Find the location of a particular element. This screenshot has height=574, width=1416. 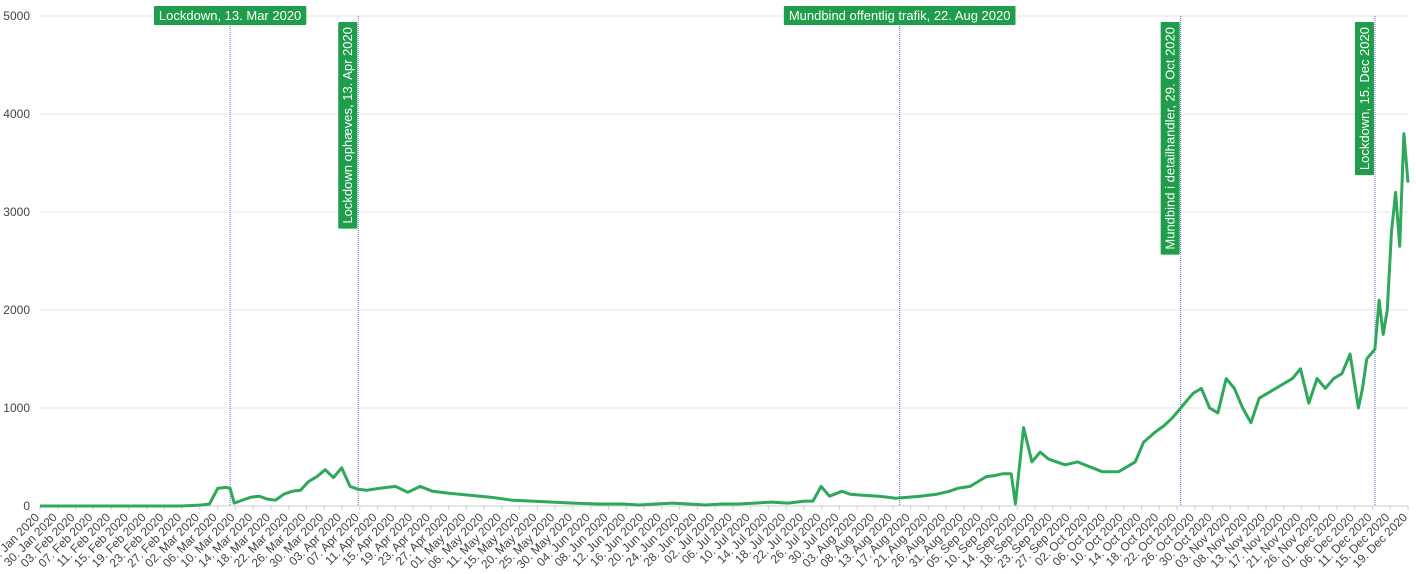

annotation-label: Lockdown ophæves, 13. Apr 2020 is located at coordinates (348, 125).